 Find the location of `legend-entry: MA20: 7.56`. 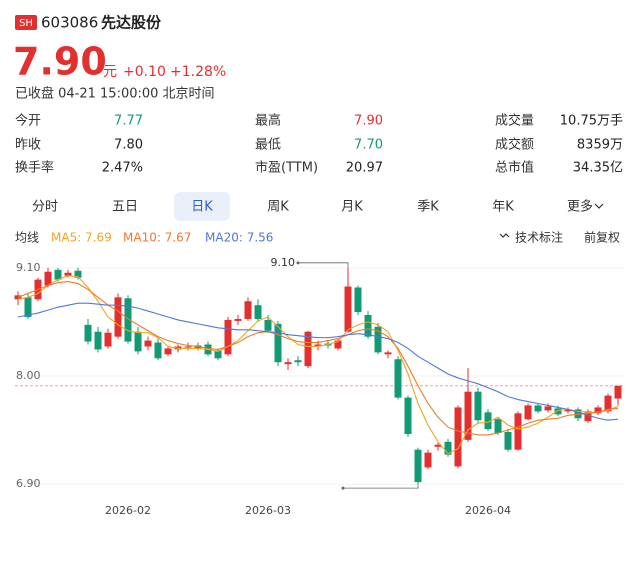

legend-entry: MA20: 7.56 is located at coordinates (239, 238).